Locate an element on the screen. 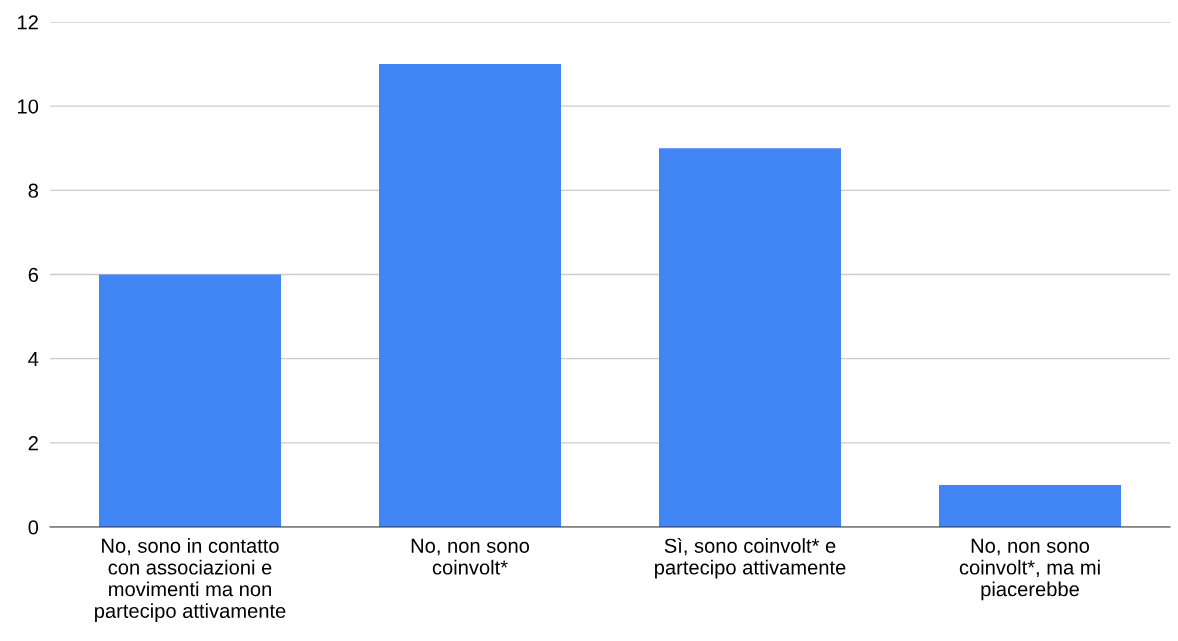 The height and width of the screenshot is (641, 1178). x-tick-label: Sì, sono coinvolt* e partecipo attivamente is located at coordinates (750, 558).